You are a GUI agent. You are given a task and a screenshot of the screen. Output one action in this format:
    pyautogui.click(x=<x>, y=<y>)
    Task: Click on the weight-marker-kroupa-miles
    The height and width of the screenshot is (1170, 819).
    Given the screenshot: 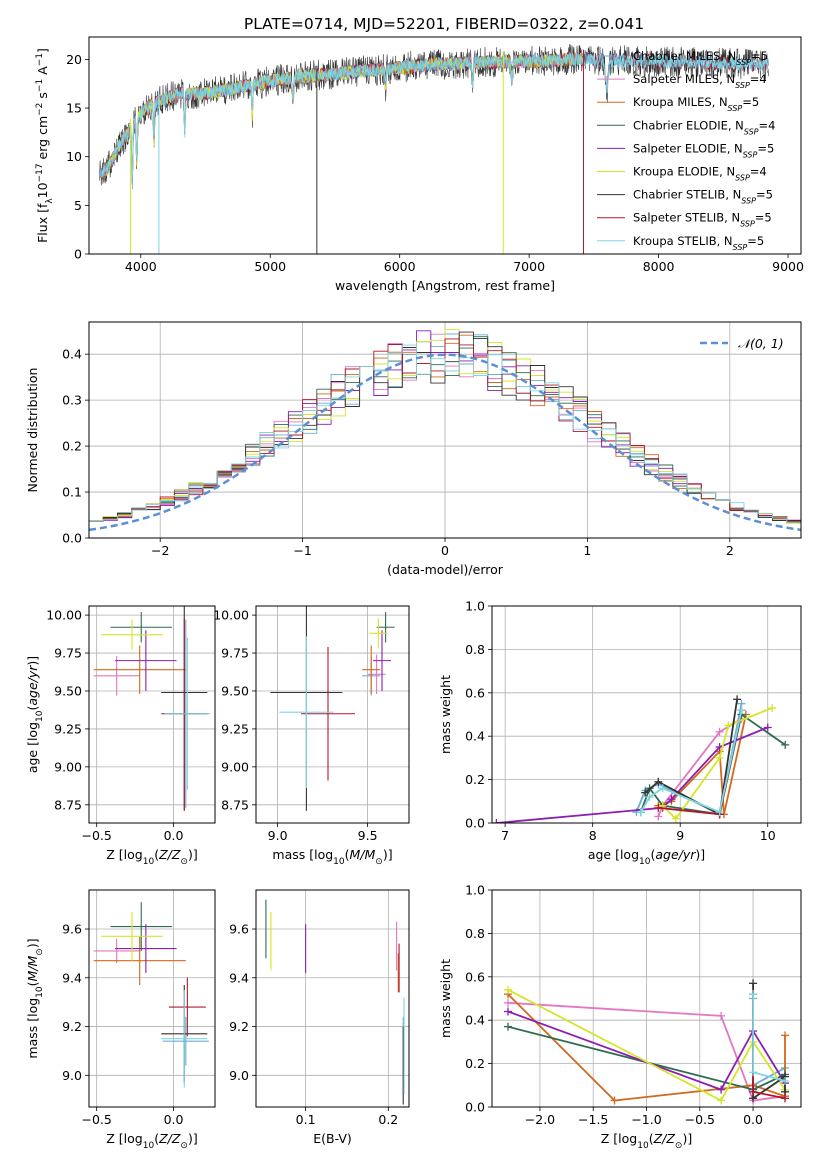 What is the action you would take?
    pyautogui.click(x=614, y=1100)
    